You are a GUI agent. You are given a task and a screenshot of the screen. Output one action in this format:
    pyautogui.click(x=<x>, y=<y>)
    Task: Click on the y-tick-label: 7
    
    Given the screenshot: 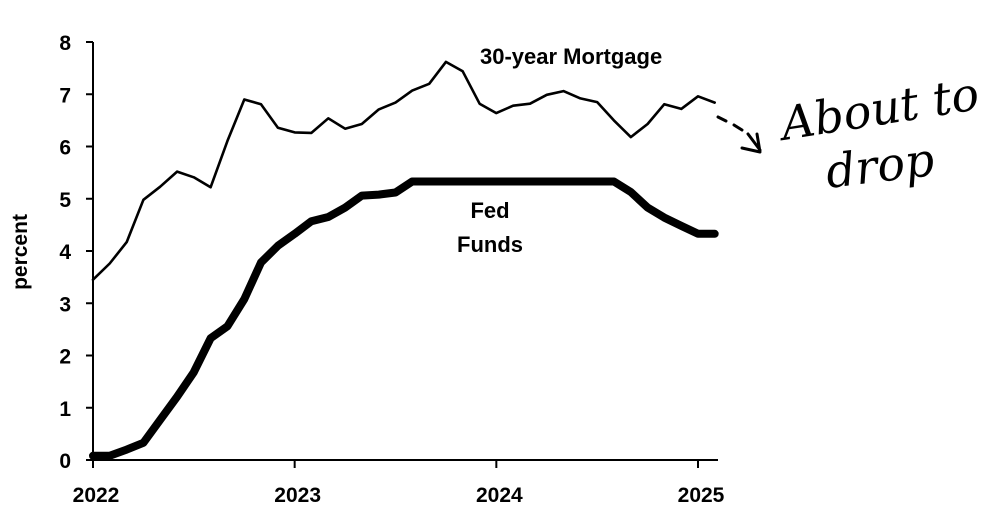 What is the action you would take?
    pyautogui.click(x=65, y=95)
    